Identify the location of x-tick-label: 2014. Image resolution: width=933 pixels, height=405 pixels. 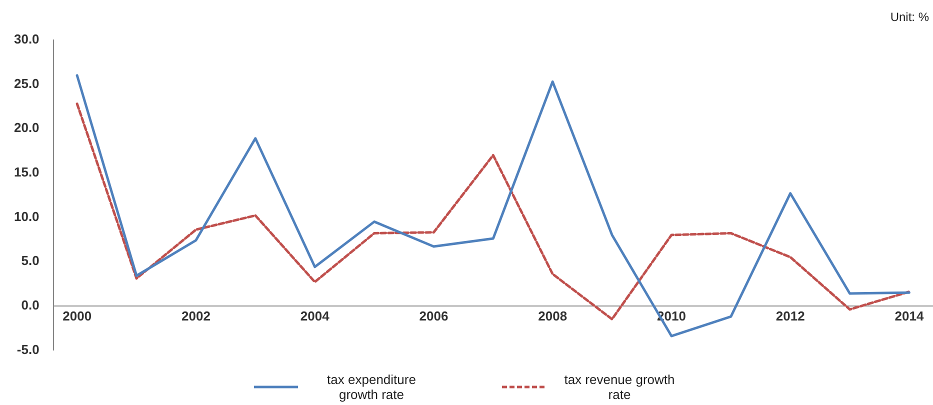
(909, 316).